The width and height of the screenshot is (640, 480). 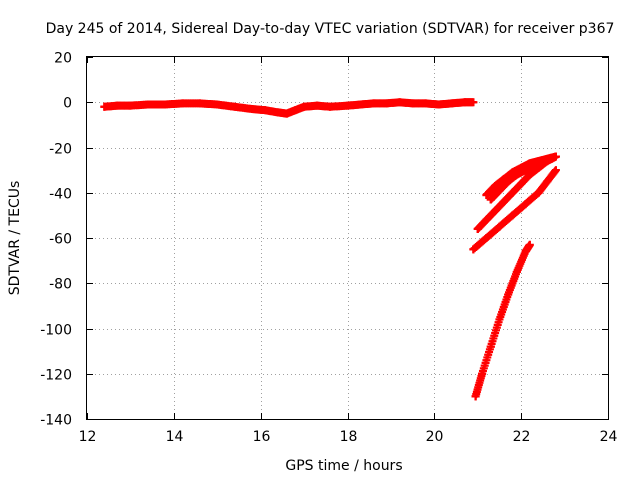 What do you see at coordinates (56, 331) in the screenshot?
I see `y-tick-label: -100` at bounding box center [56, 331].